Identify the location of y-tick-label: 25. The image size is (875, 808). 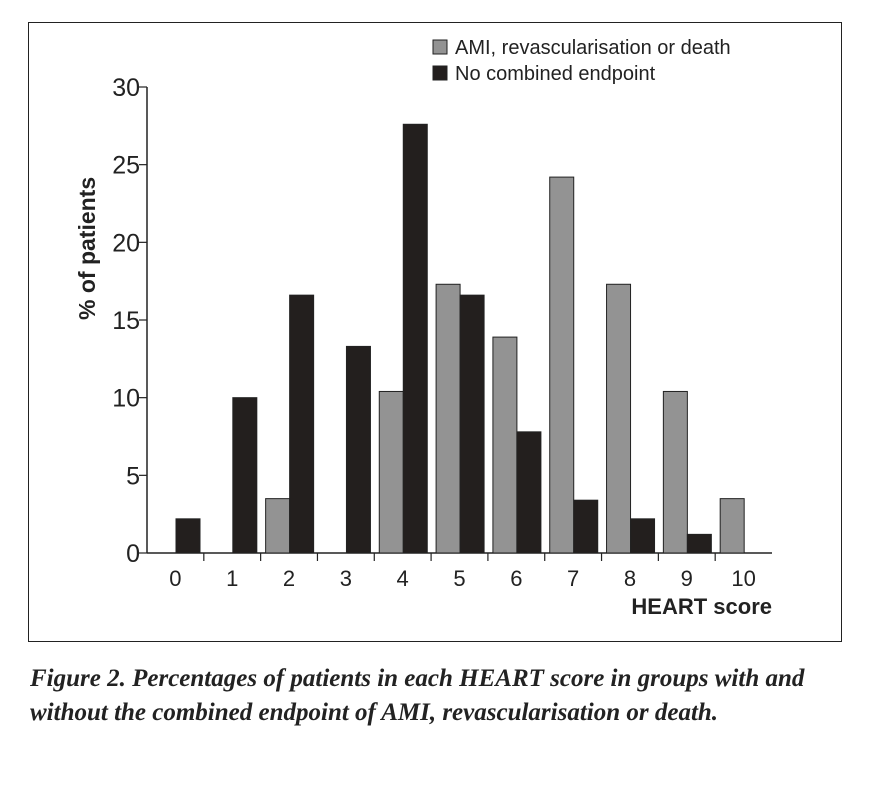
(126, 166).